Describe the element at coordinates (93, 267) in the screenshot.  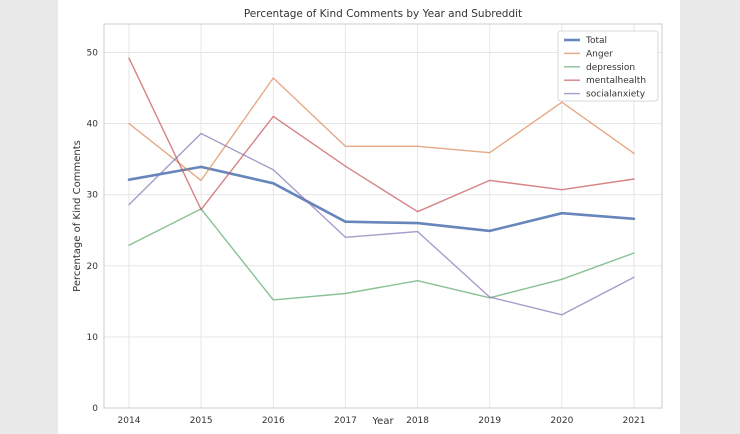
I see `y-tick-label: 20` at that location.